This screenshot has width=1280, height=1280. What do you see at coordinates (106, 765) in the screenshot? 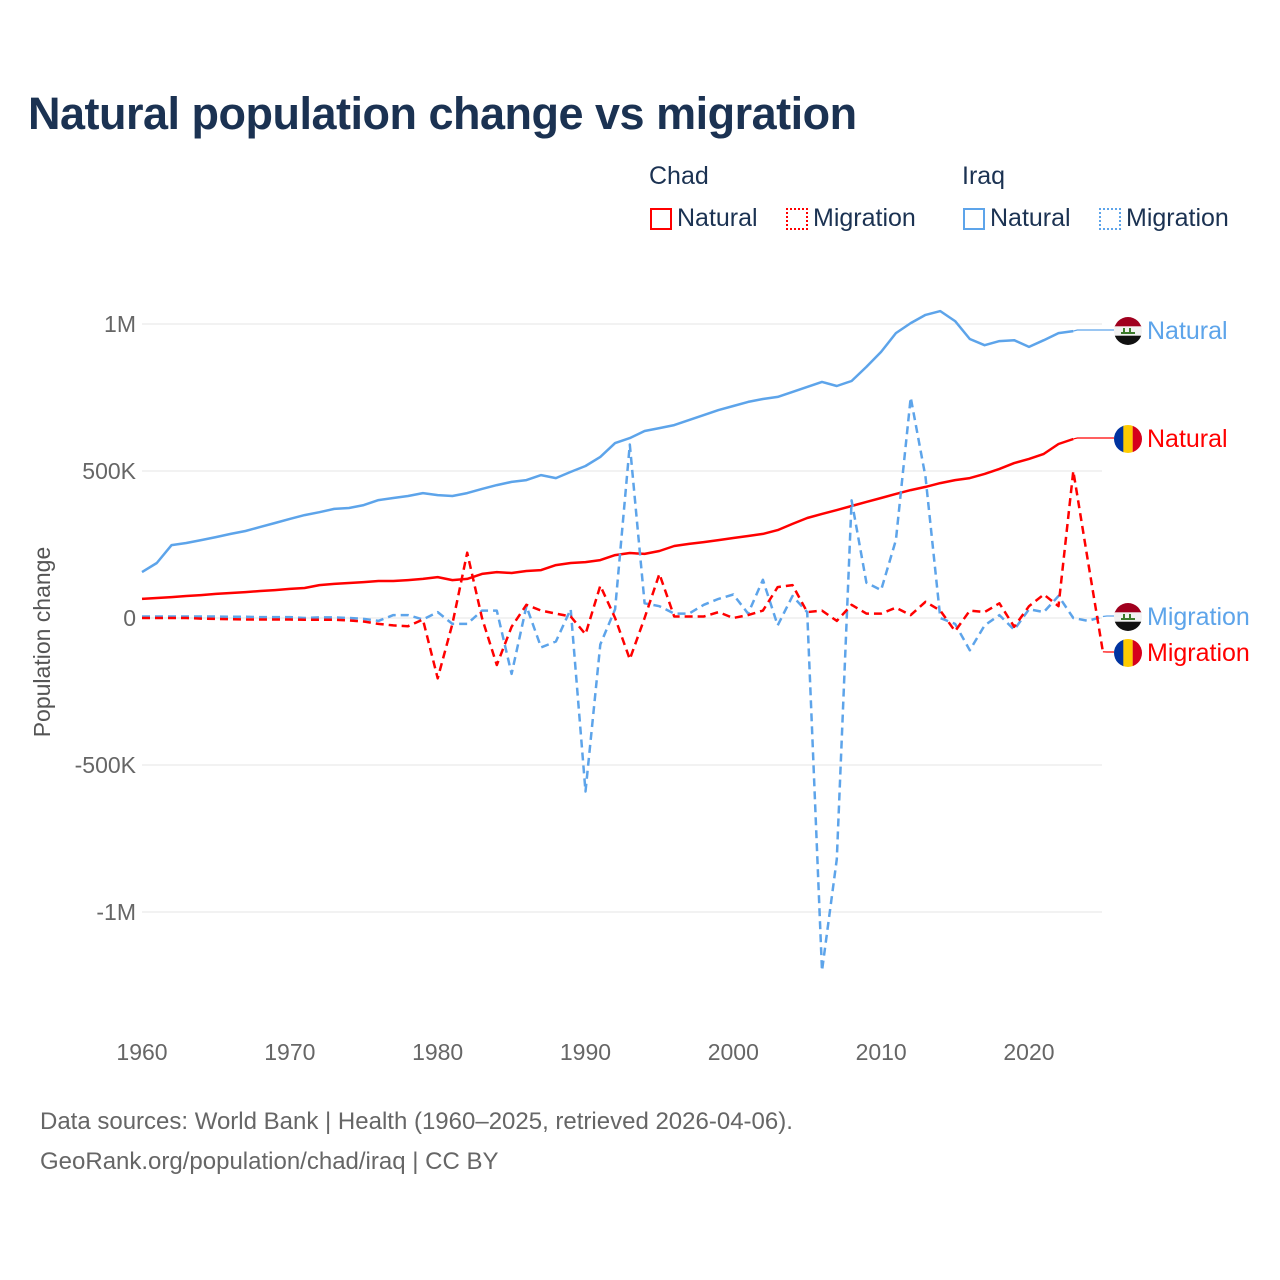
I see `y-tick-label: -500K` at bounding box center [106, 765].